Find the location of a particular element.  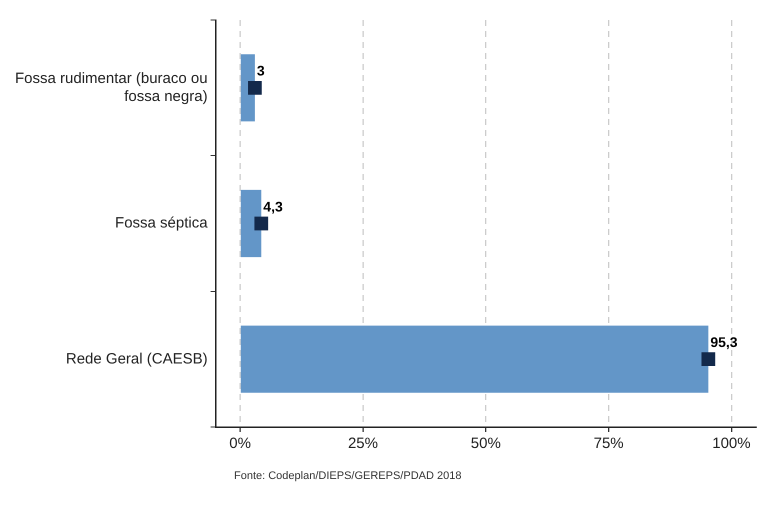

y-tick-label: Fossa rudimentar (buraco ou fossa negra) is located at coordinates (111, 87).